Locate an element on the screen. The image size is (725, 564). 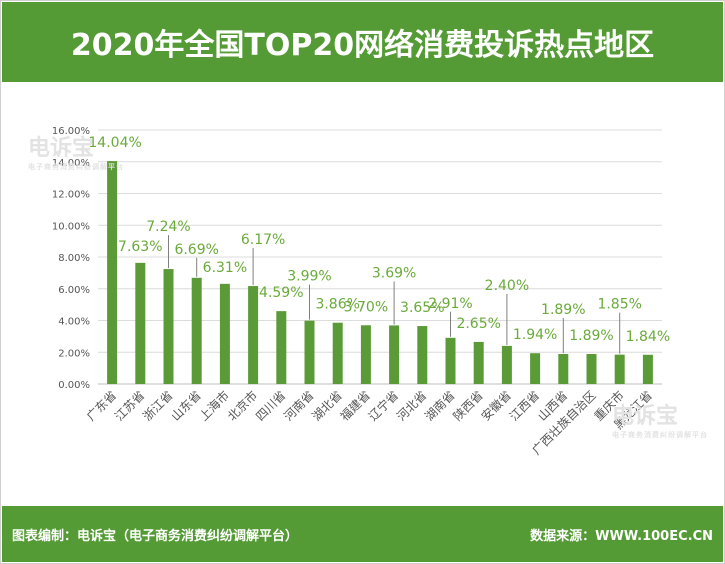
data-label: 7.63% is located at coordinates (140, 247).